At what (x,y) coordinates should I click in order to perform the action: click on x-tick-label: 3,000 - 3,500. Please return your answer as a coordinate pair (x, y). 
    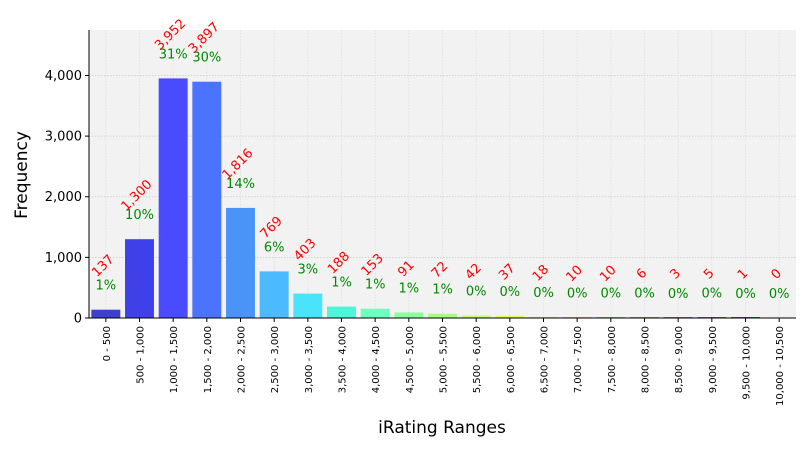
    Looking at the image, I should click on (309, 359).